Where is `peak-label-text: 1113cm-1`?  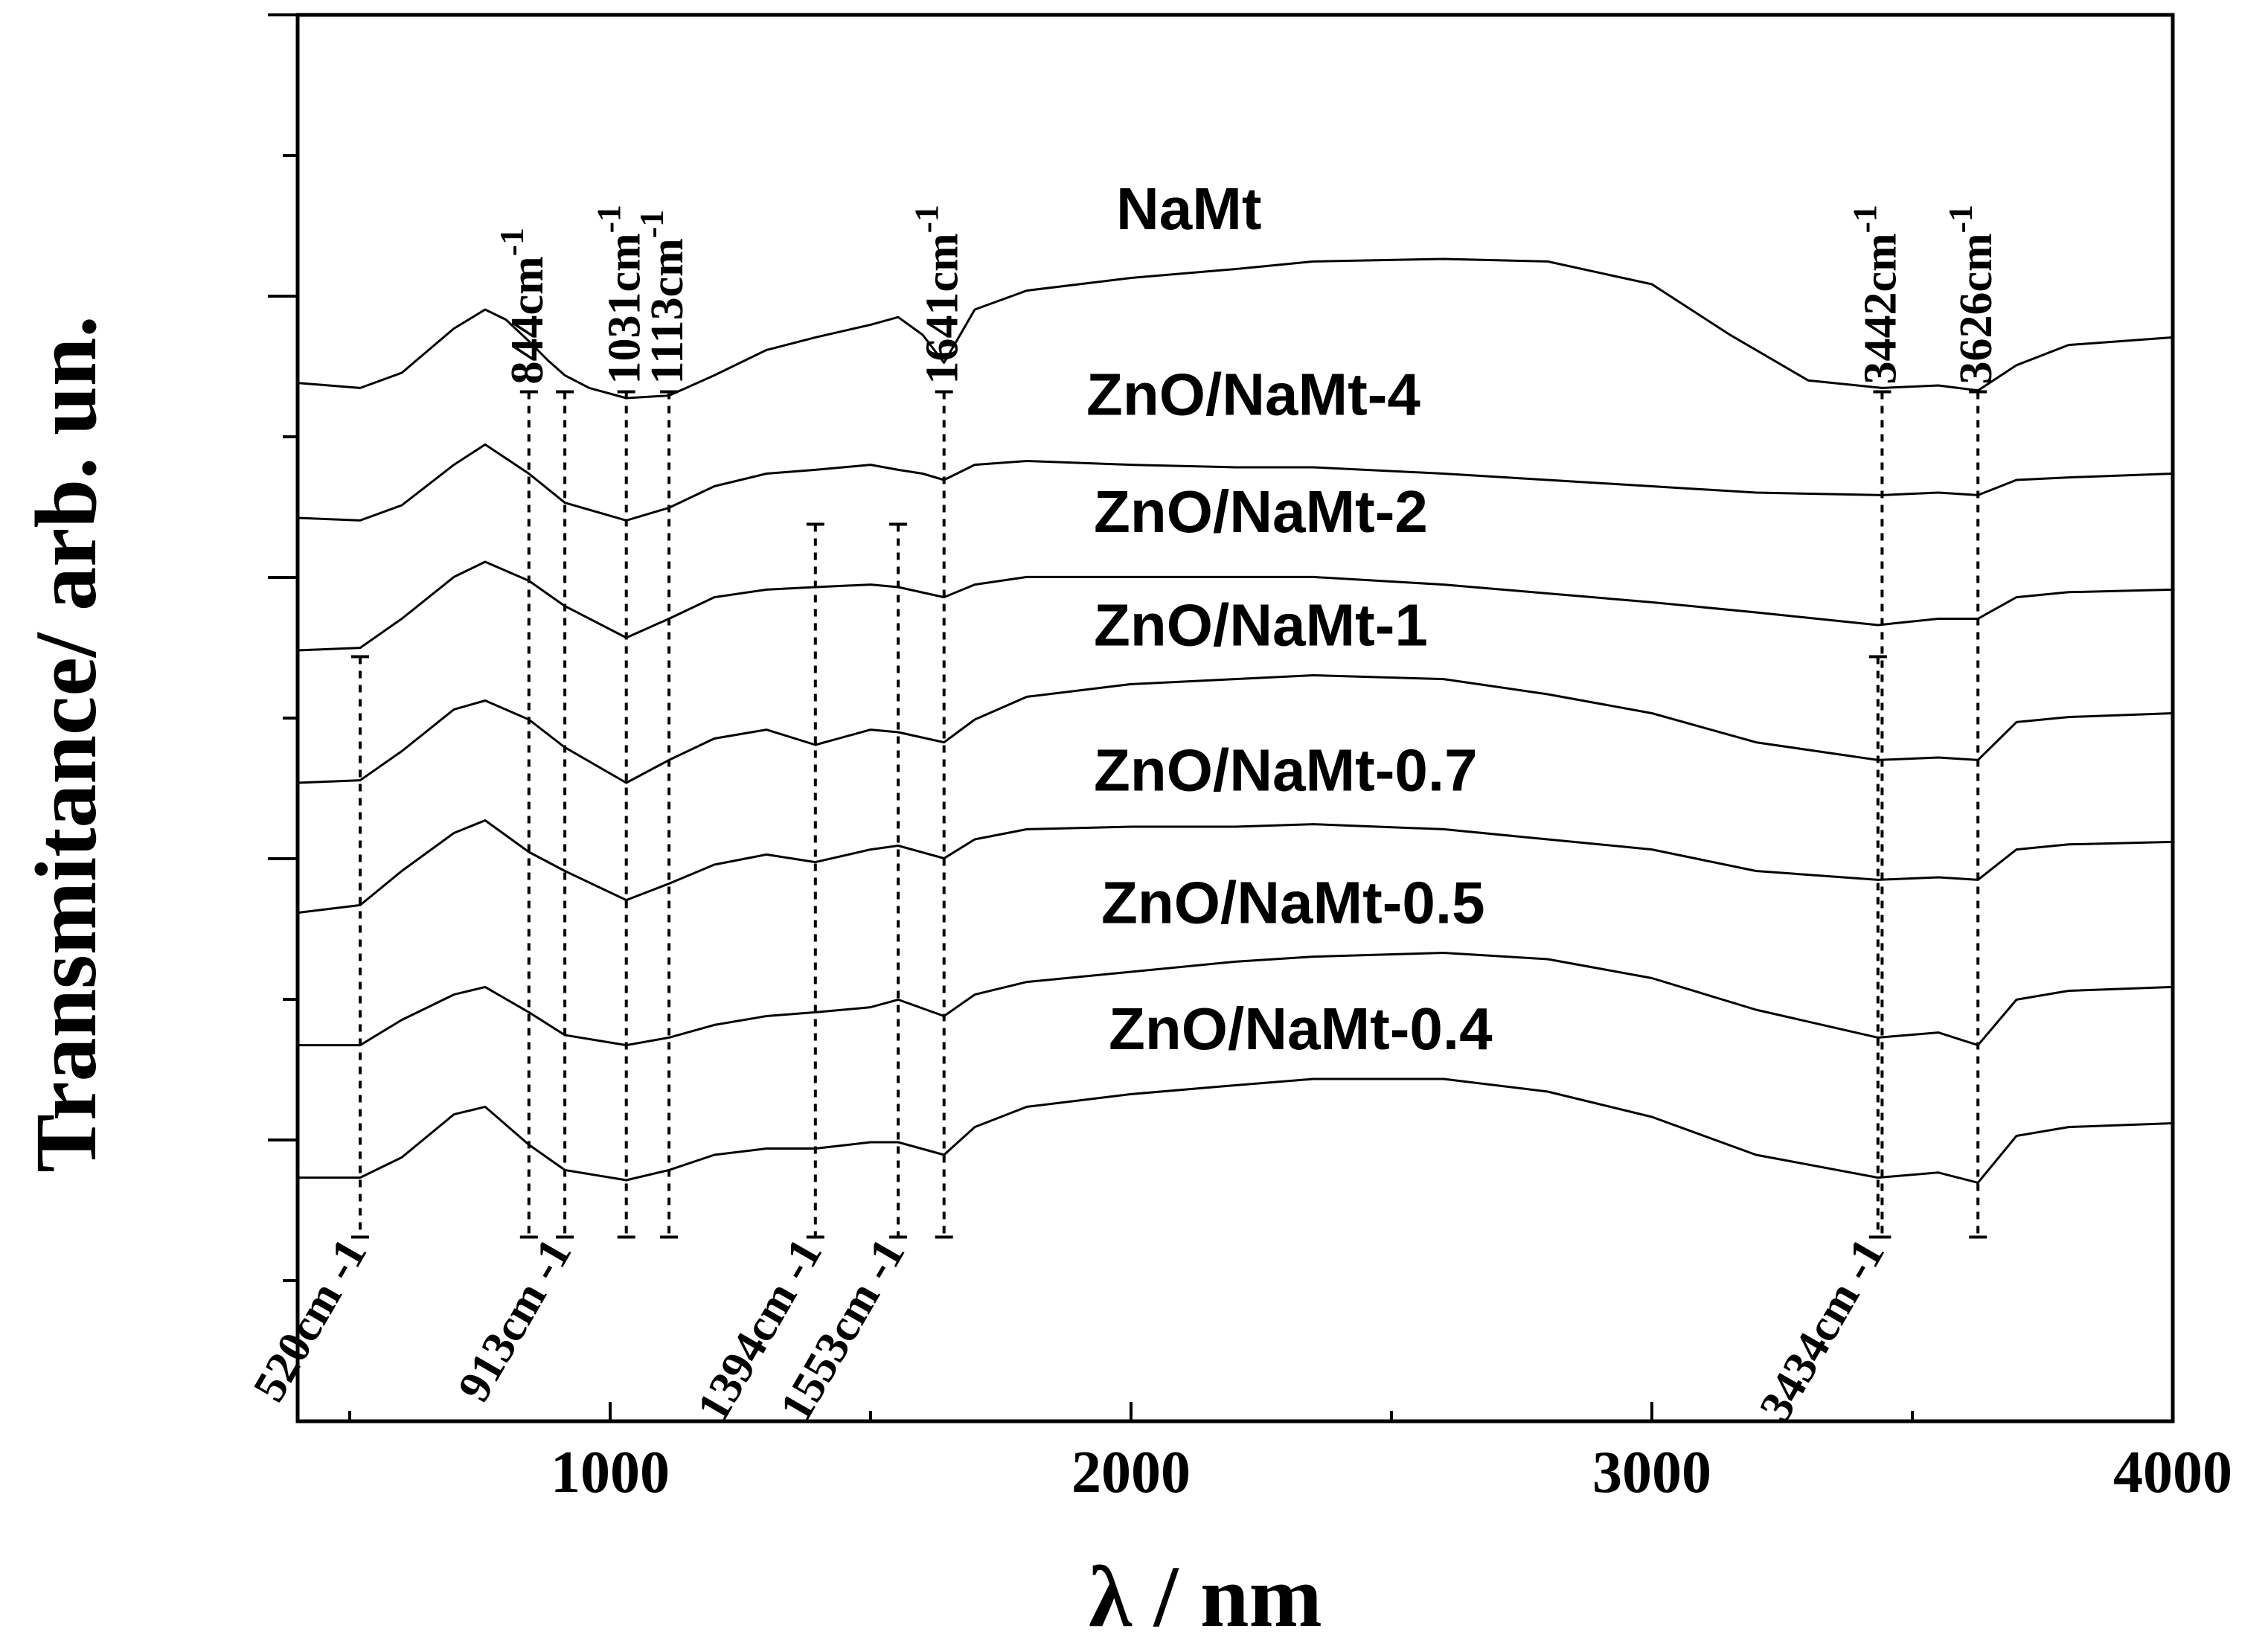
peak-label-text: 1113cm-1 is located at coordinates (662, 297).